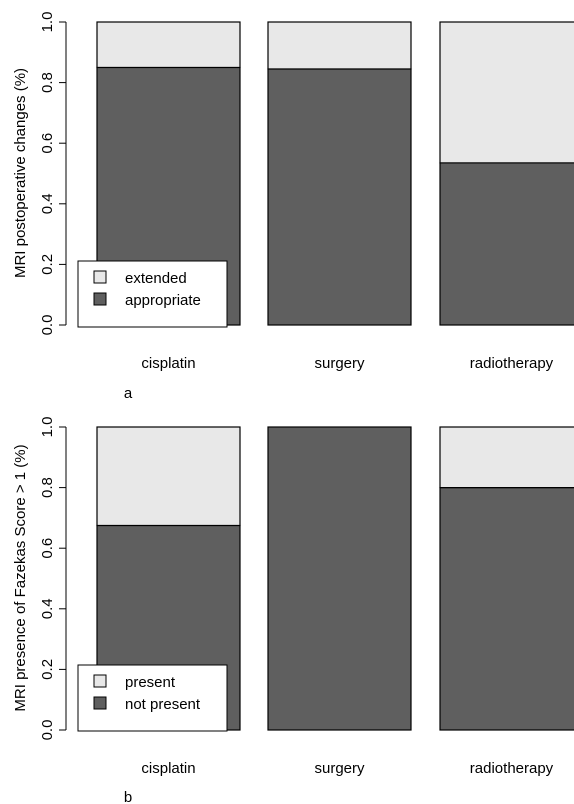 The image size is (574, 804). Describe the element at coordinates (339, 197) in the screenshot. I see `bar-appropriate-surgery` at that location.